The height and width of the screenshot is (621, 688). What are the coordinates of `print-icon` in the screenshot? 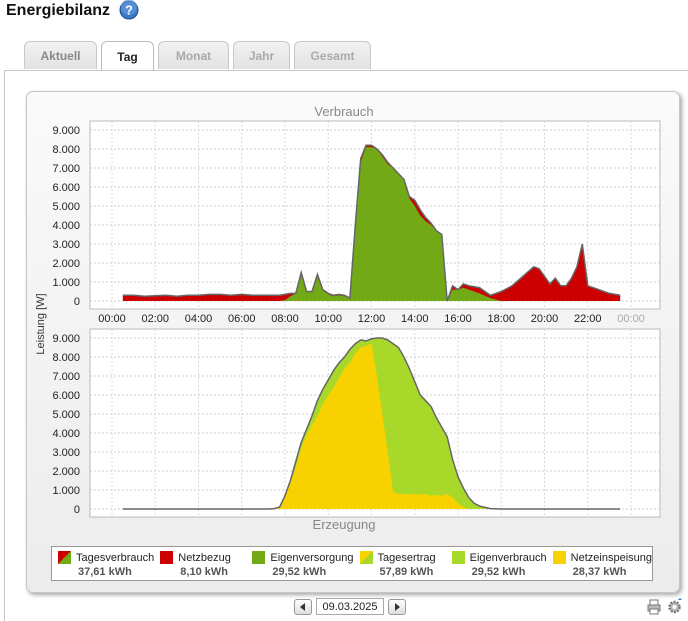 It's located at (654, 606).